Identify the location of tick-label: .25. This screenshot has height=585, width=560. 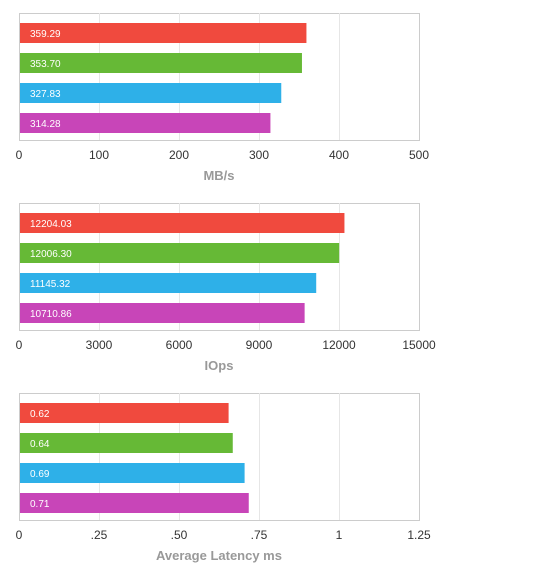
(99, 535).